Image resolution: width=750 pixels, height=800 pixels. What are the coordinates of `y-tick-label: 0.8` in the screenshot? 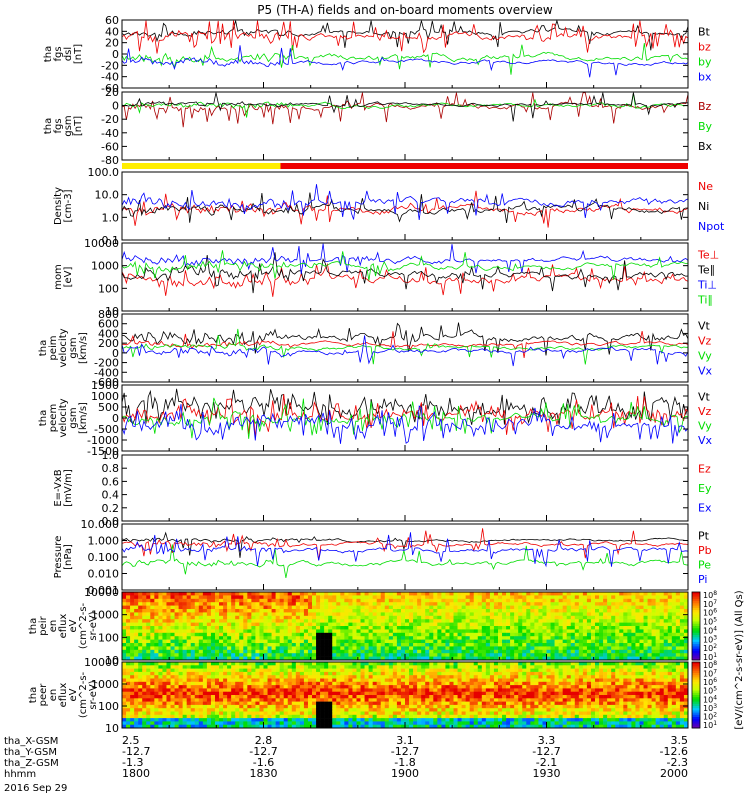 It's located at (111, 468).